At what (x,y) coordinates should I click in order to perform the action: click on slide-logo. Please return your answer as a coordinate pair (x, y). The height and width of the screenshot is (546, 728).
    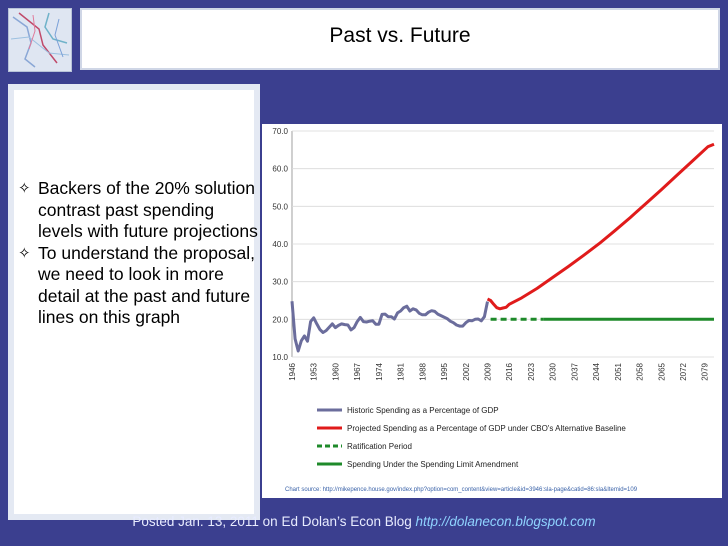
    Looking at the image, I should click on (40, 40).